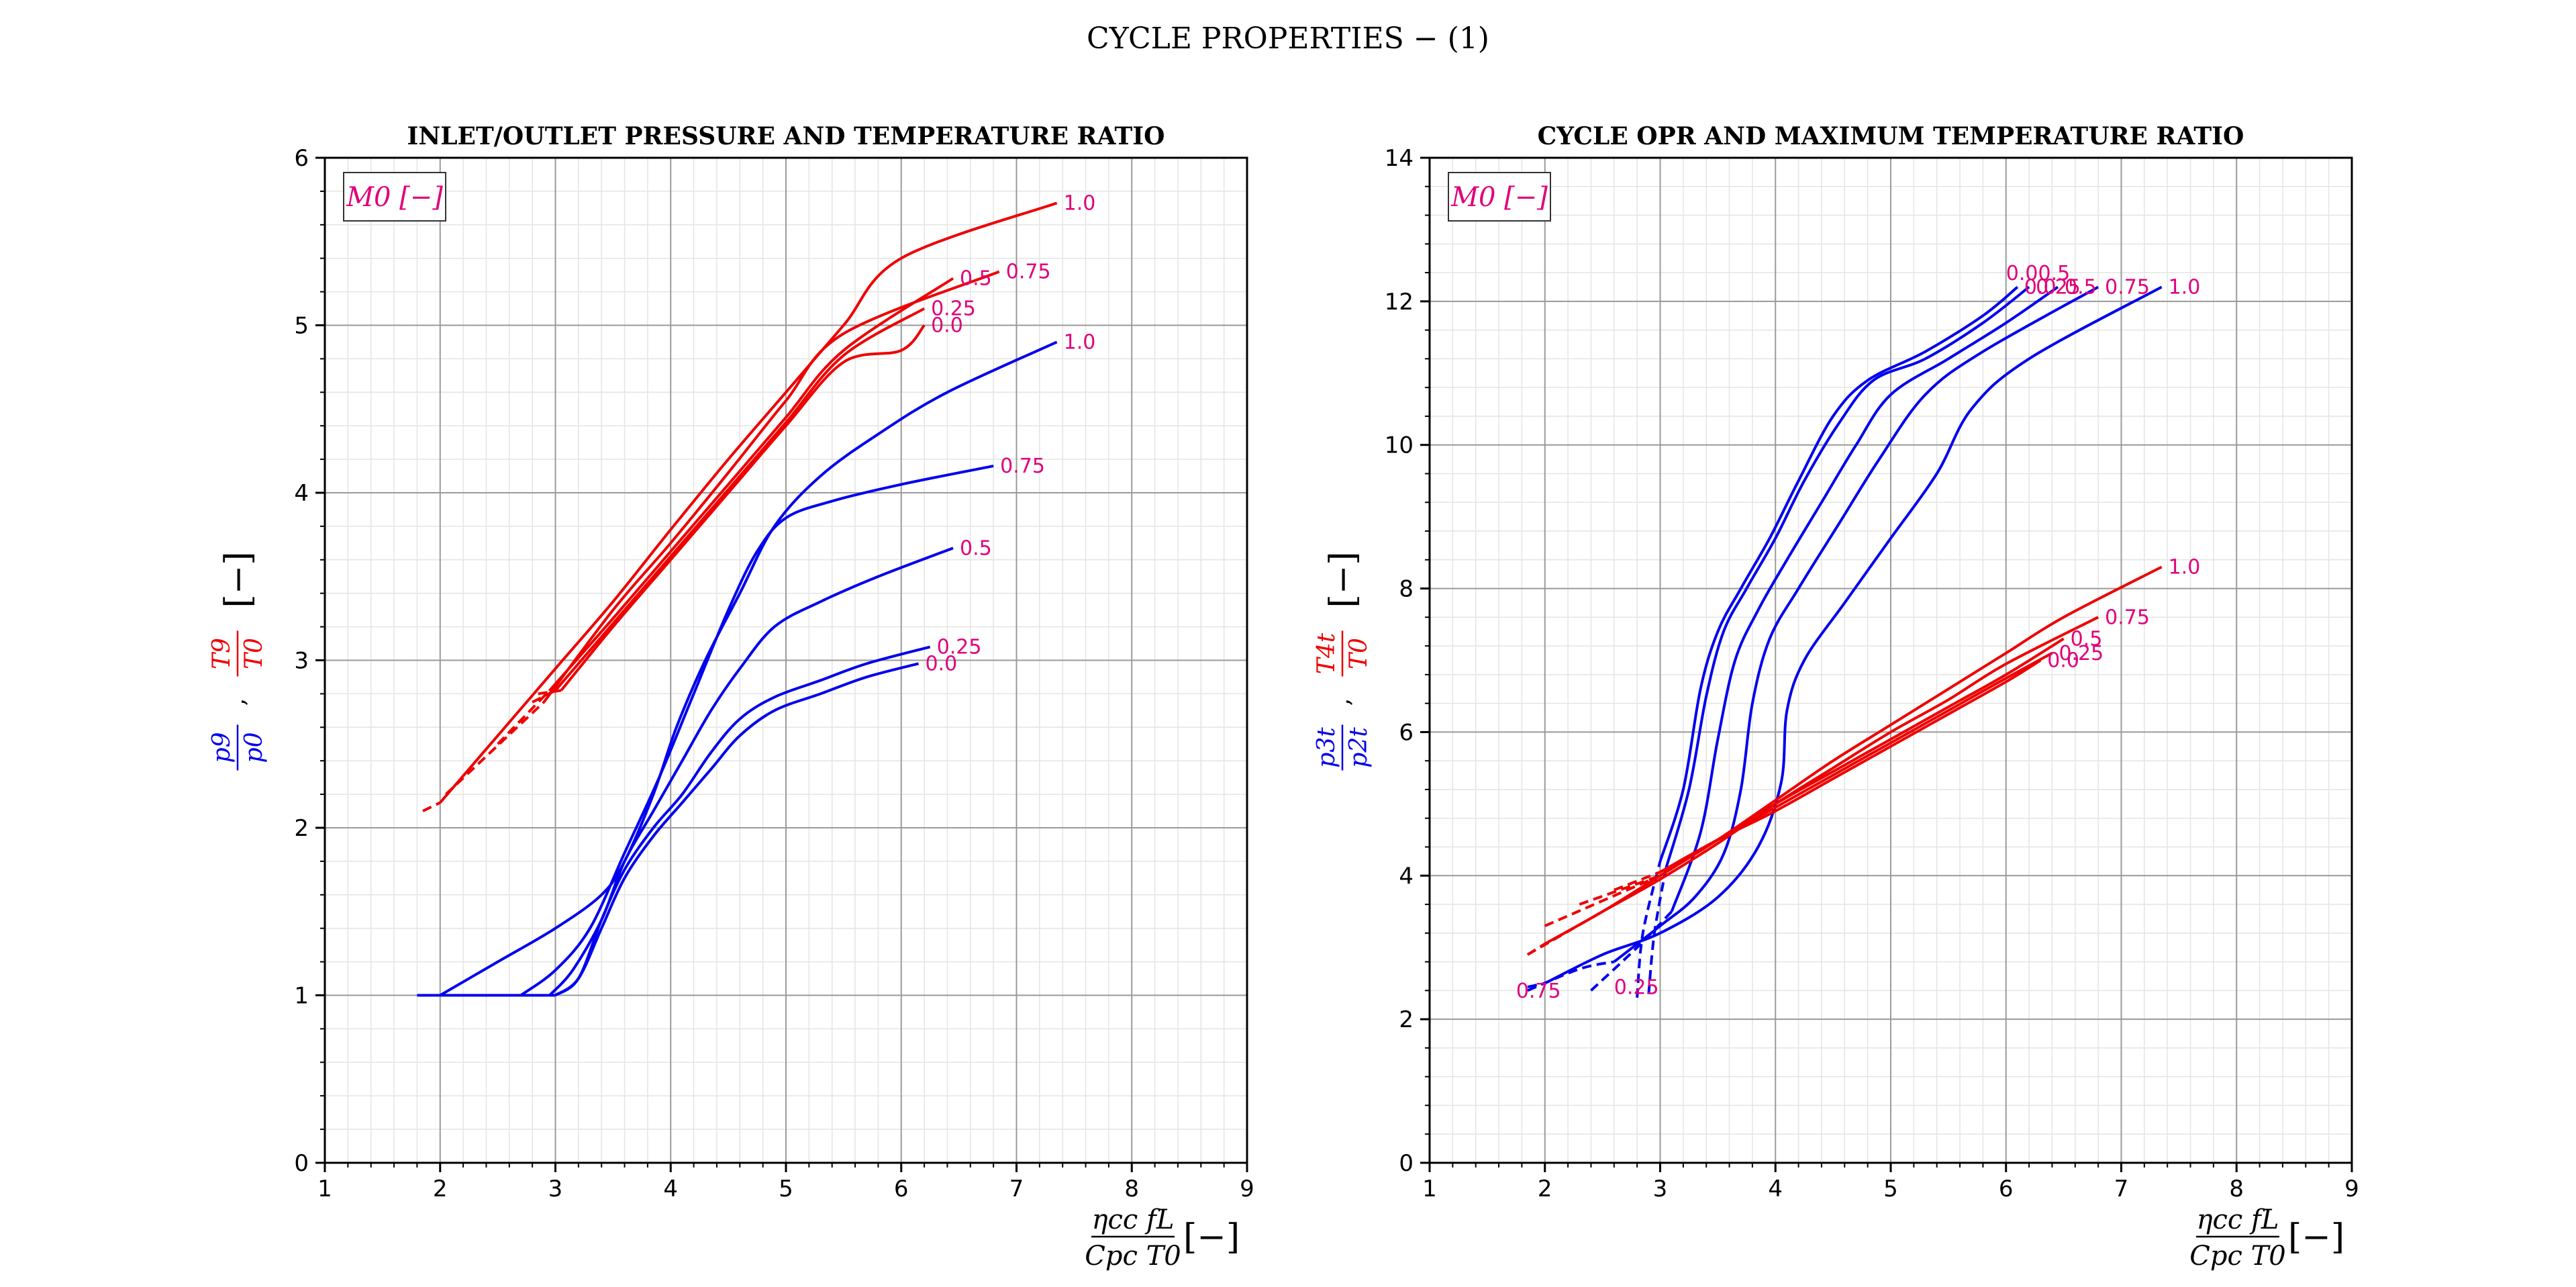 The width and height of the screenshot is (2576, 1287). What do you see at coordinates (222, 748) in the screenshot?
I see `y-label-blue-numerator: p9` at bounding box center [222, 748].